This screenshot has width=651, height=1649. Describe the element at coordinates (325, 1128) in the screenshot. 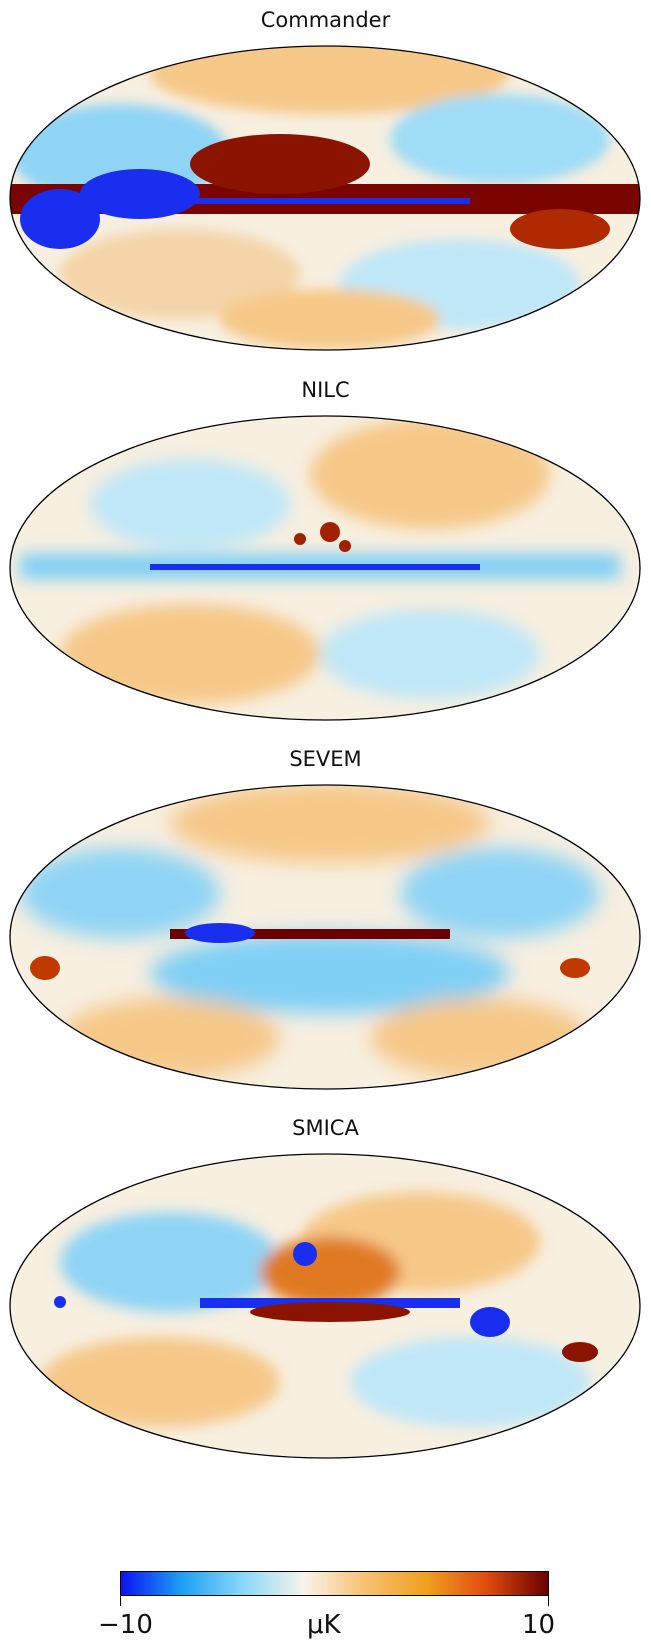

I see `map-title: SMICA` at that location.